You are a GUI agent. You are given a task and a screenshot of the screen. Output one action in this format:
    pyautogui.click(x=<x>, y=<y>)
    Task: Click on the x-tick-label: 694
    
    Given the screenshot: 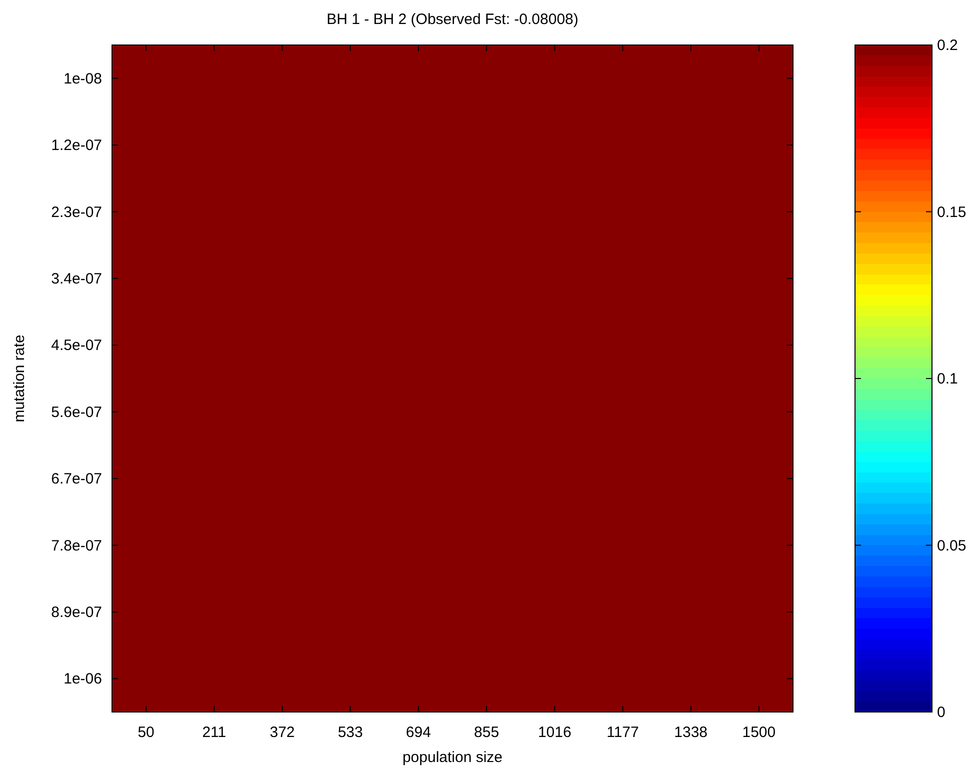 What is the action you would take?
    pyautogui.click(x=418, y=732)
    